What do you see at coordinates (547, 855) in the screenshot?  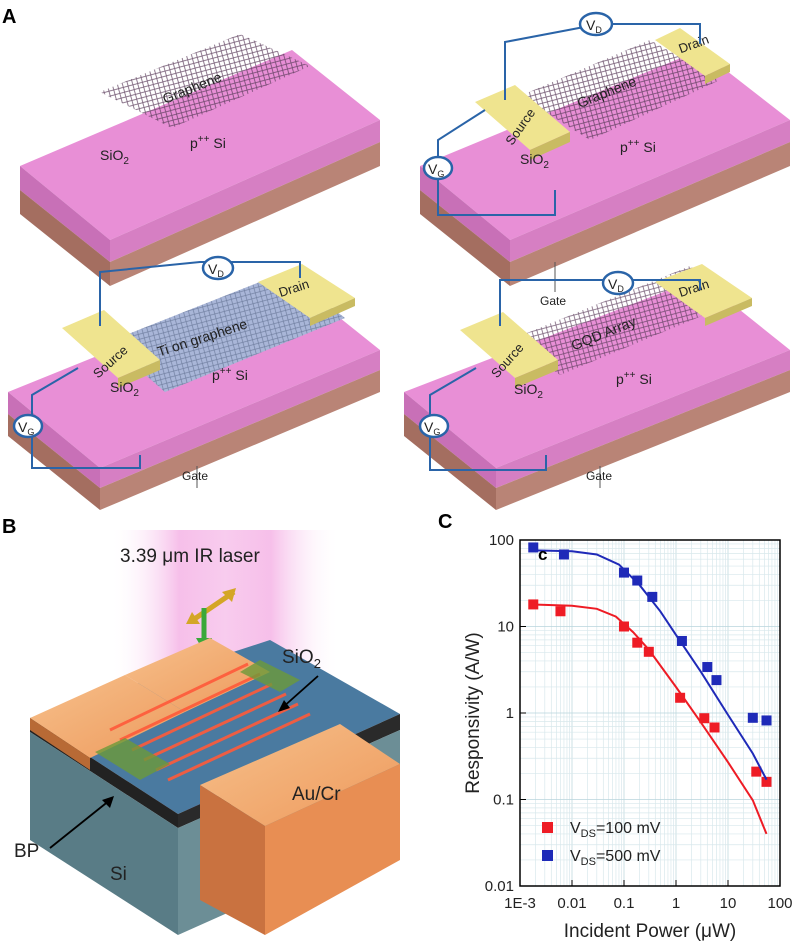 I see `legend-swatch-500mv` at bounding box center [547, 855].